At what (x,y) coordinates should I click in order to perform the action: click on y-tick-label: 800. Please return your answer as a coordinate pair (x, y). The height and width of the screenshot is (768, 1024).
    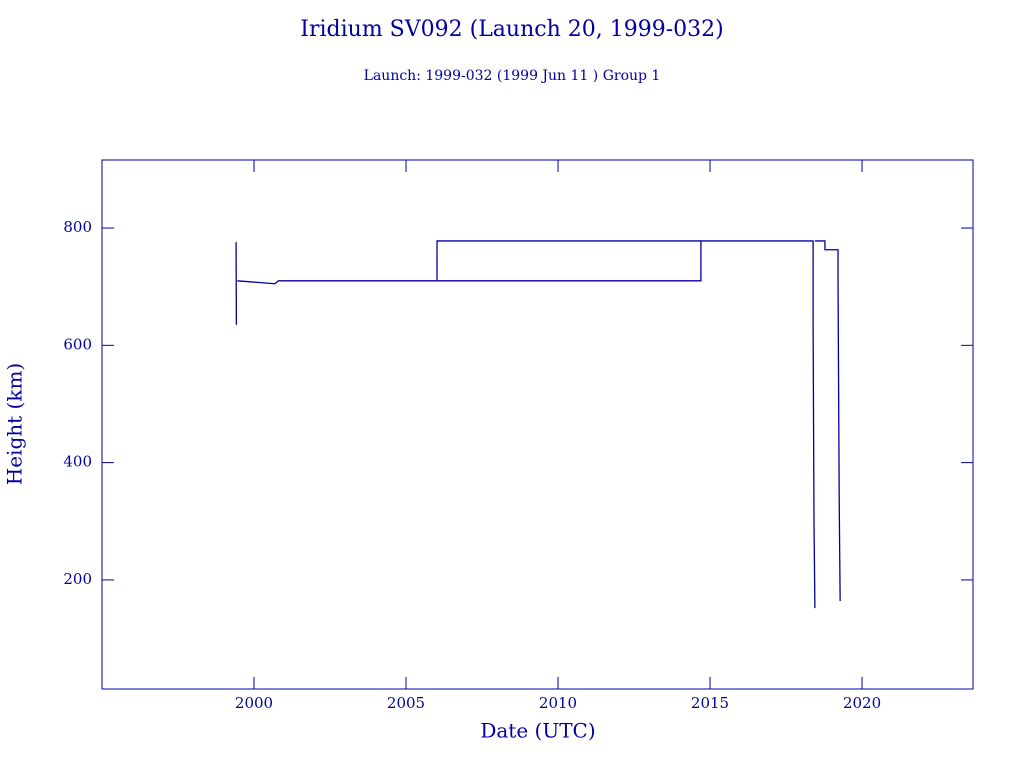
    Looking at the image, I should click on (77, 227).